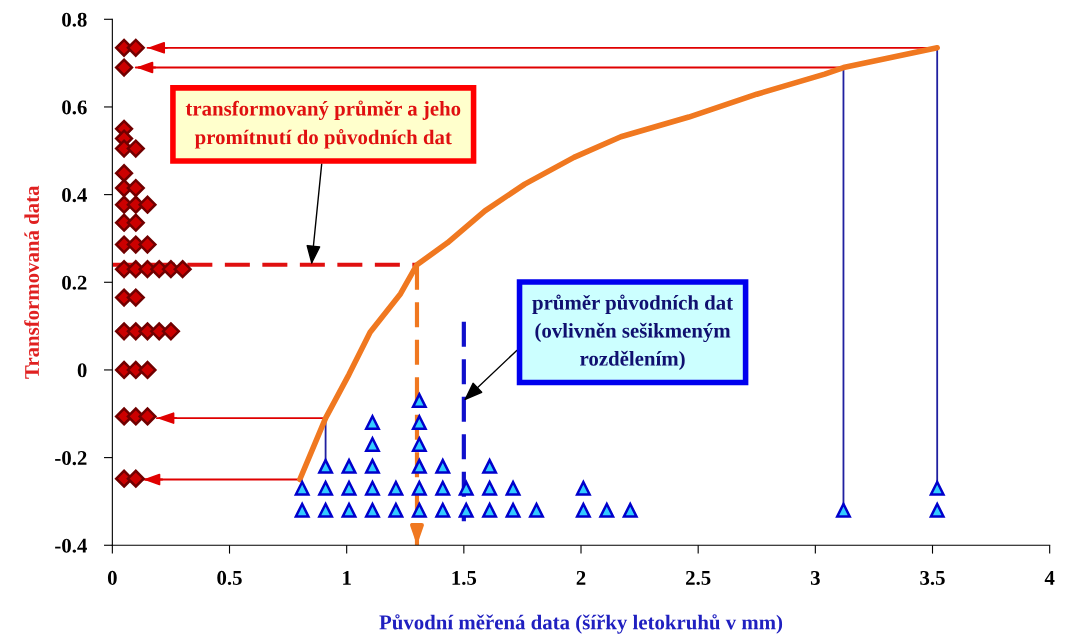 The width and height of the screenshot is (1070, 643). Describe the element at coordinates (581, 624) in the screenshot. I see `x-axis-title: Původní měřená data (šířky letokruhů v mm)` at that location.